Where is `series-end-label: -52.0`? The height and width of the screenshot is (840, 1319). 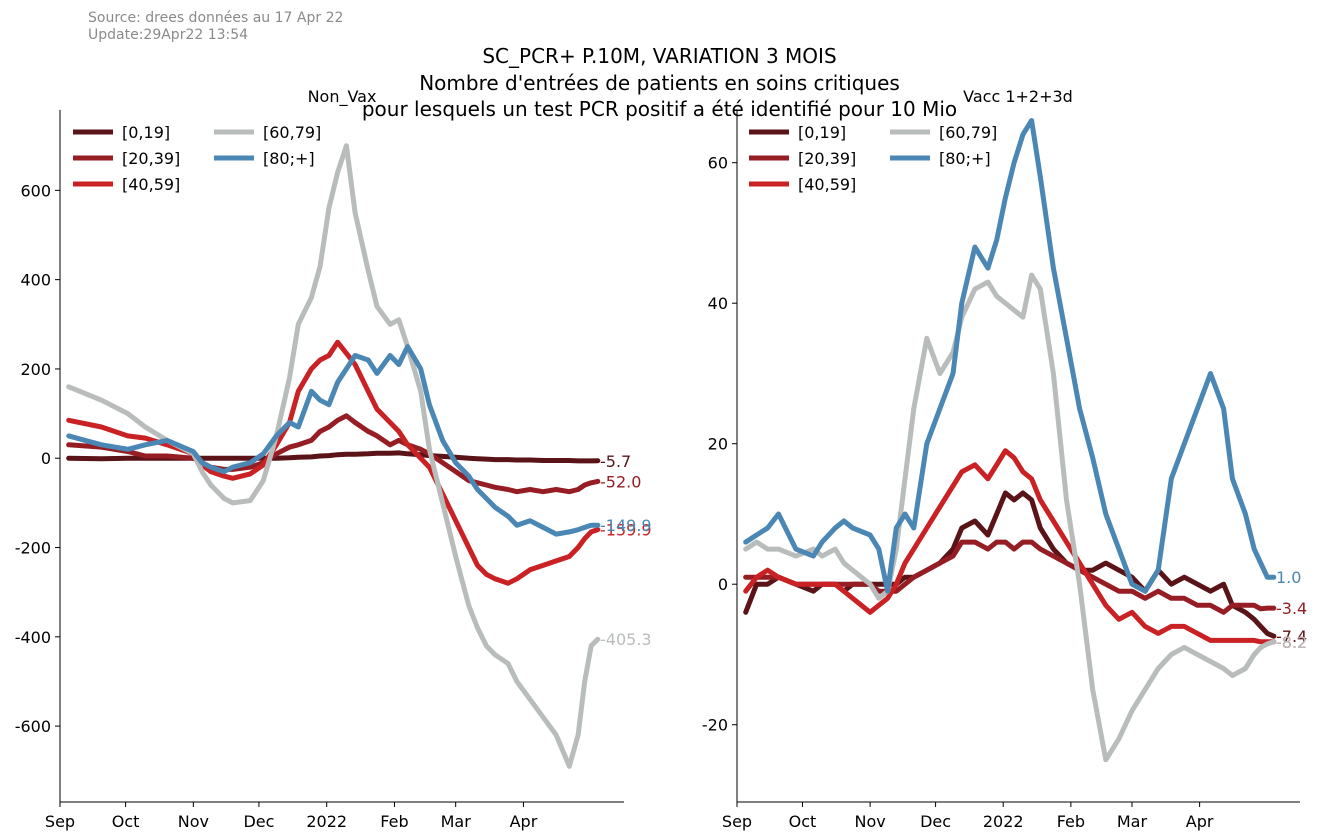
series-end-label: -52.0 is located at coordinates (620, 481).